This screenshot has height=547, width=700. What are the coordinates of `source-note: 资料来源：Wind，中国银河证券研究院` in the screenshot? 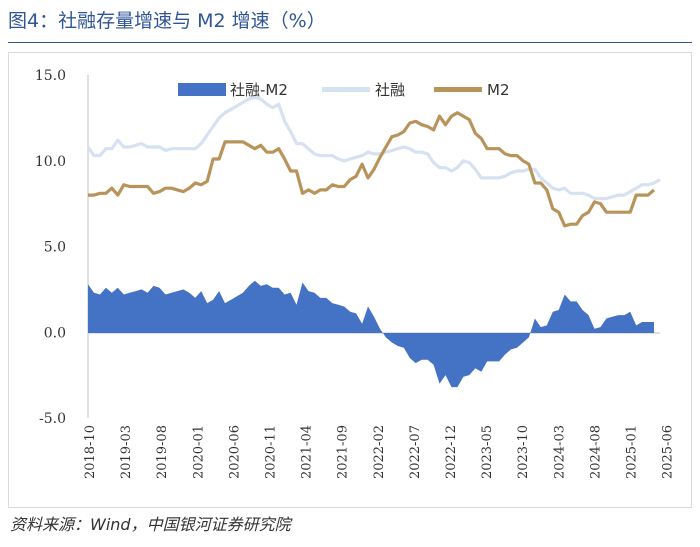 It's located at (150, 524).